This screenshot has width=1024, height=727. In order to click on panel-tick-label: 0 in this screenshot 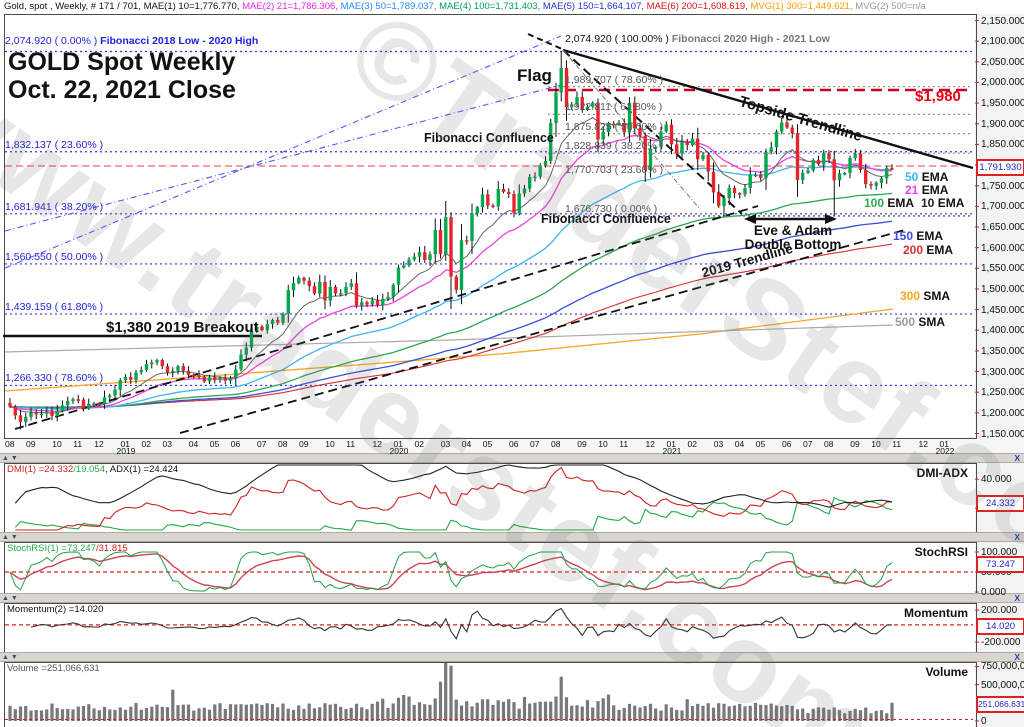, I will do `click(984, 721)`.